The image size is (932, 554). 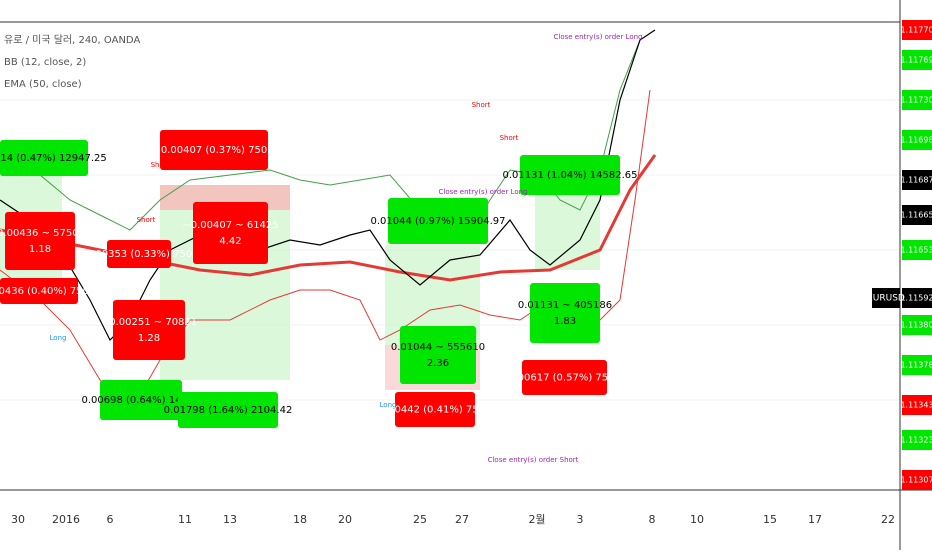 What do you see at coordinates (888, 519) in the screenshot?
I see `date-label: 22` at bounding box center [888, 519].